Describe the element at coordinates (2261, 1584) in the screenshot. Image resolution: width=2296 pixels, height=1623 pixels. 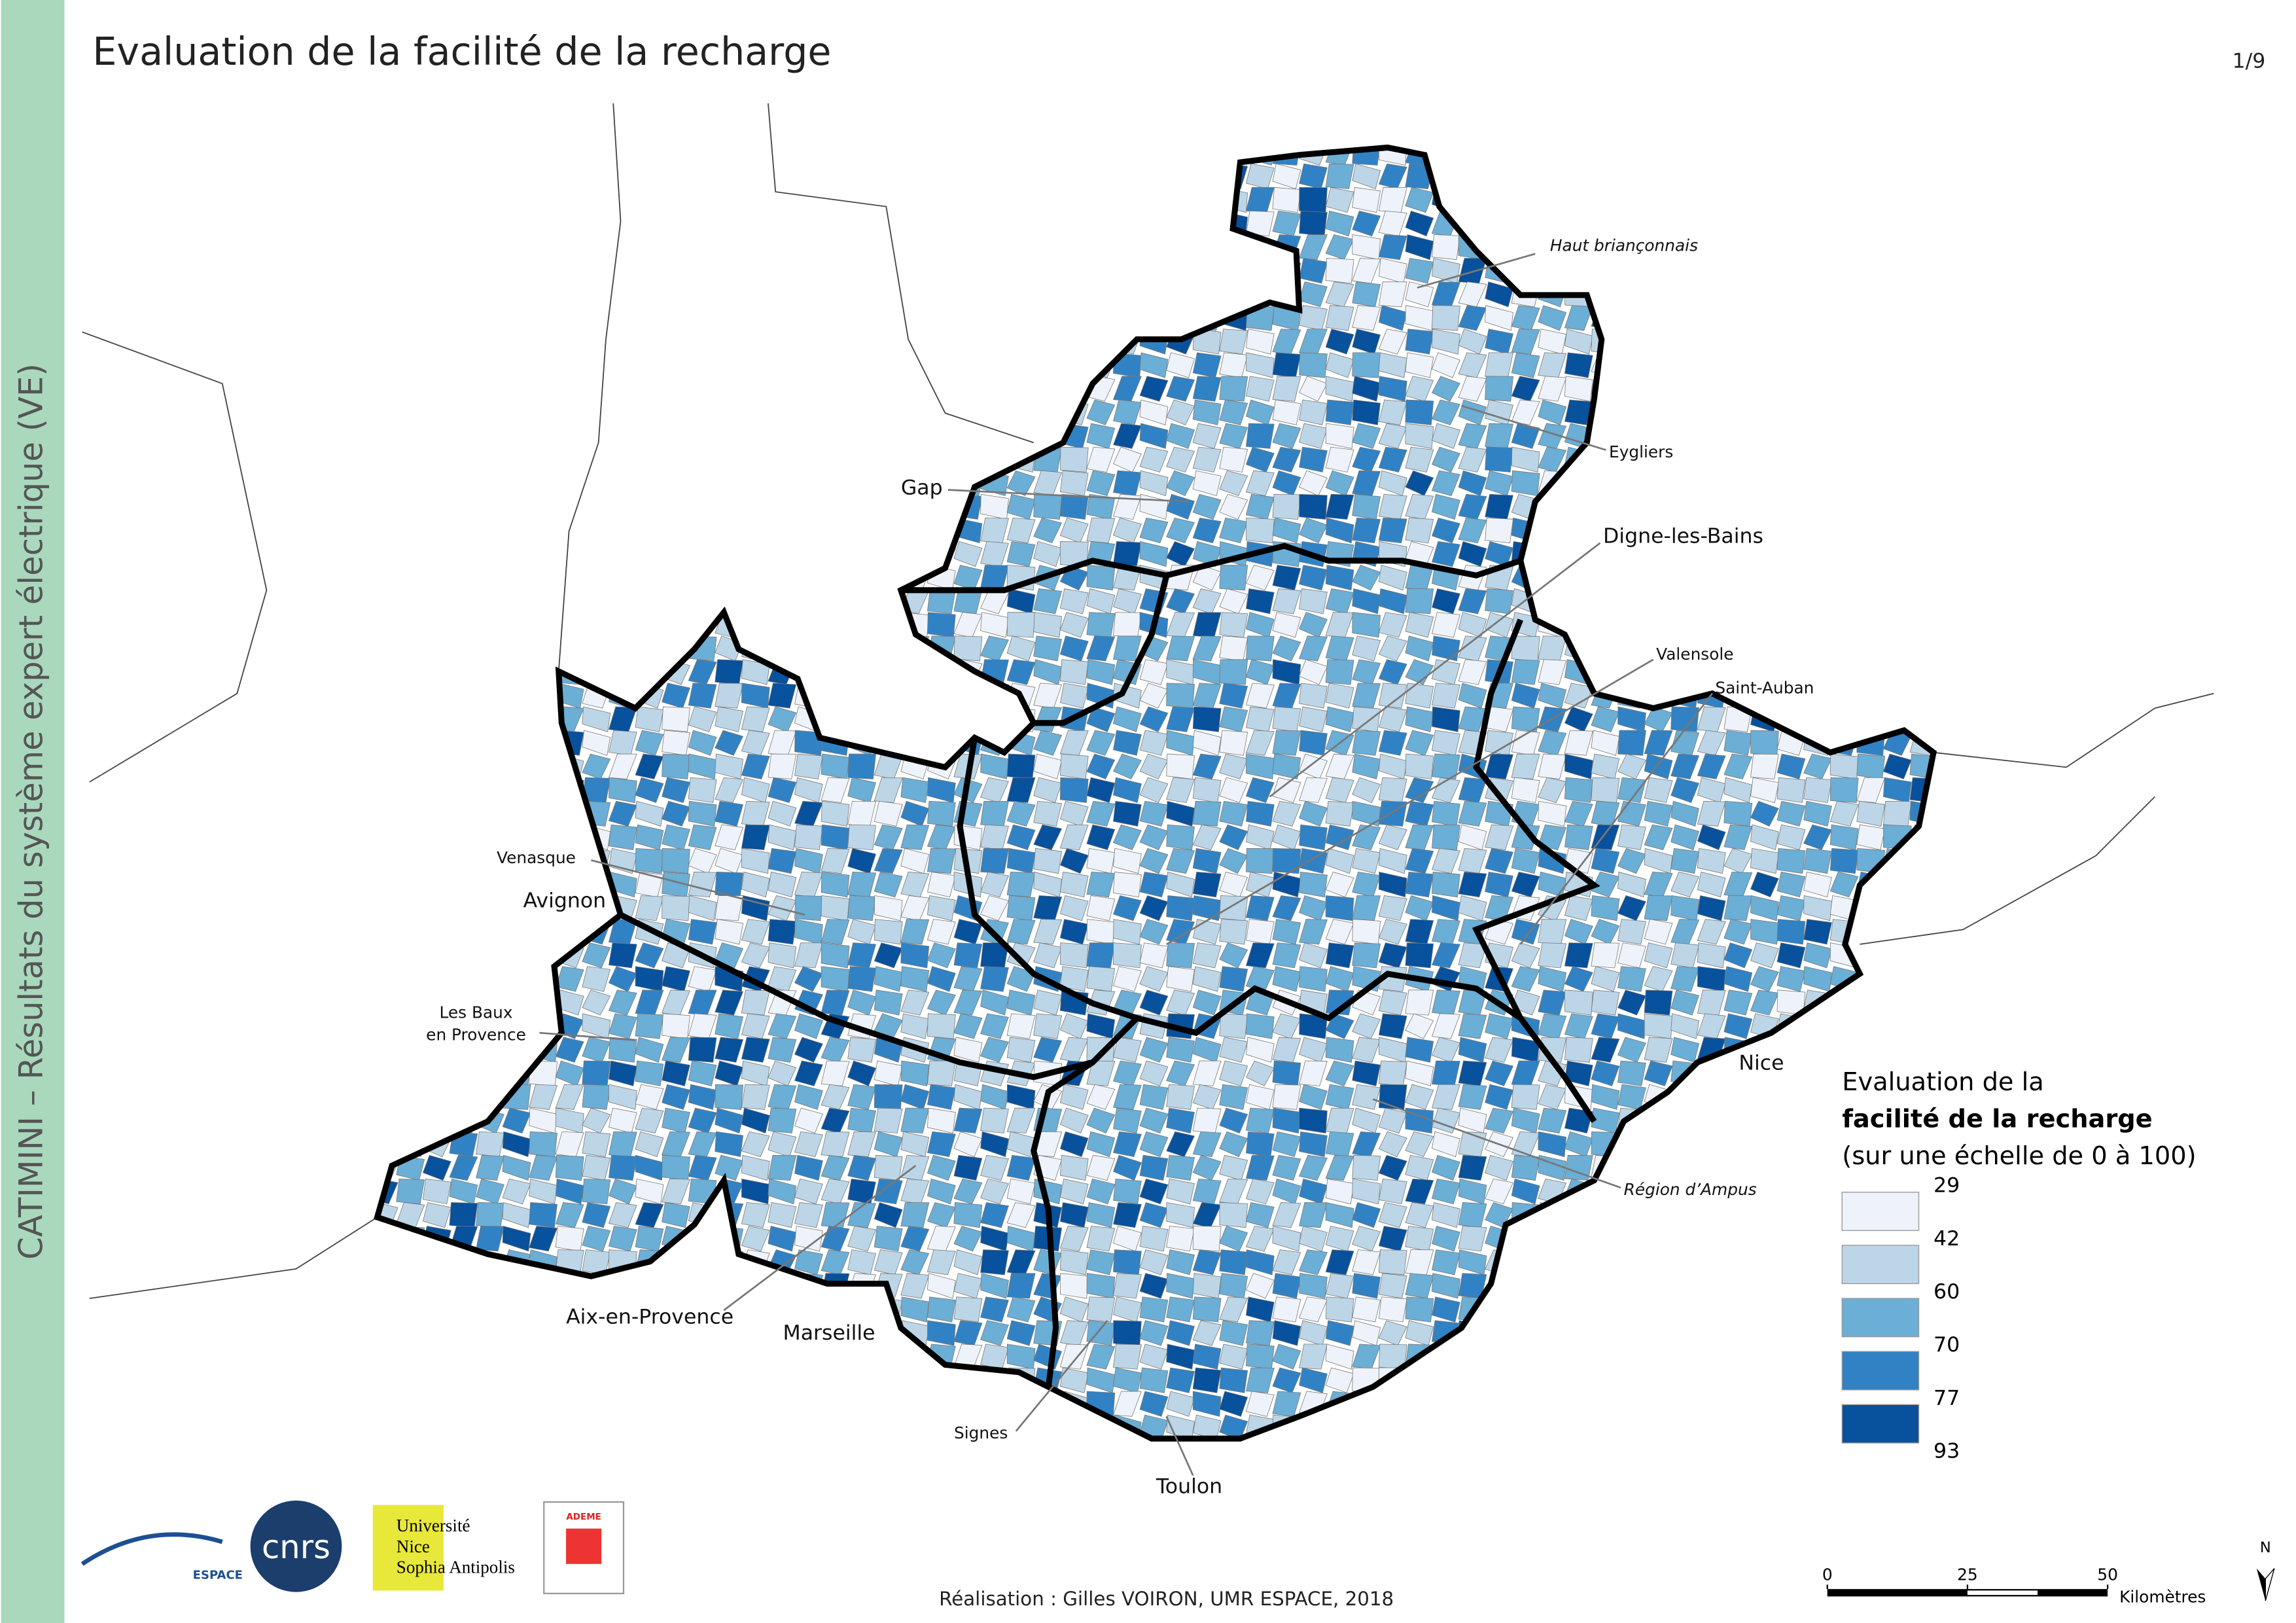
I see `north-arrow` at that location.